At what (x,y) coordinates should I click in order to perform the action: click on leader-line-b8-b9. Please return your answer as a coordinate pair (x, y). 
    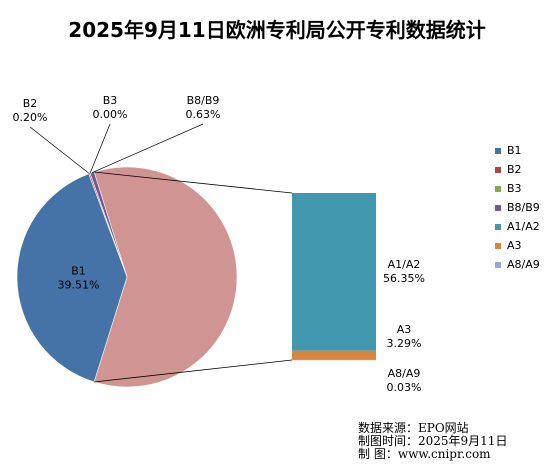
    Looking at the image, I should click on (147, 148).